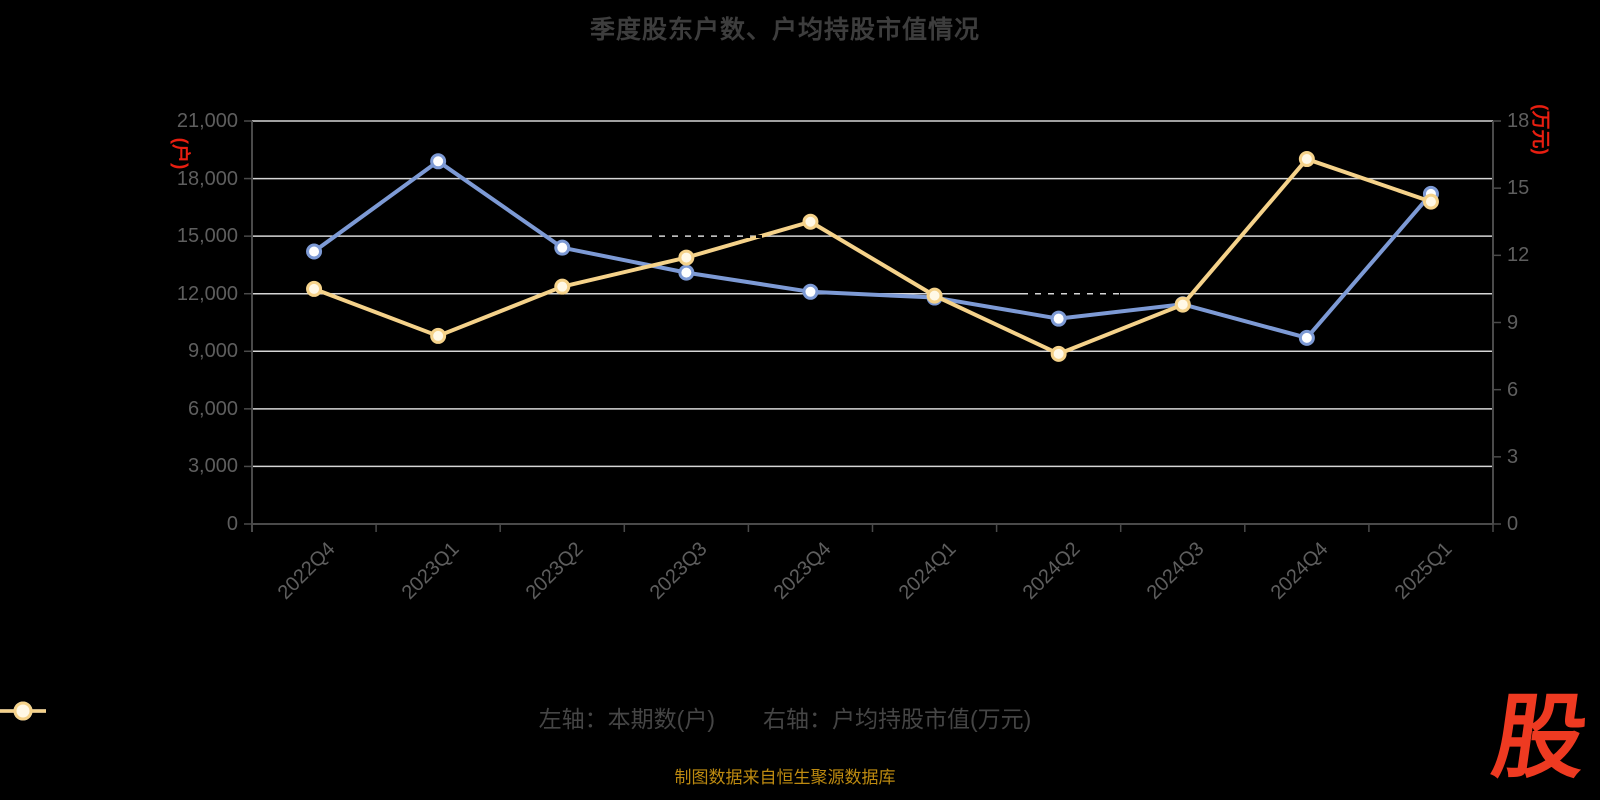  Describe the element at coordinates (897, 719) in the screenshot. I see `legend-label: 右轴：户均持股市值(万元)` at that location.